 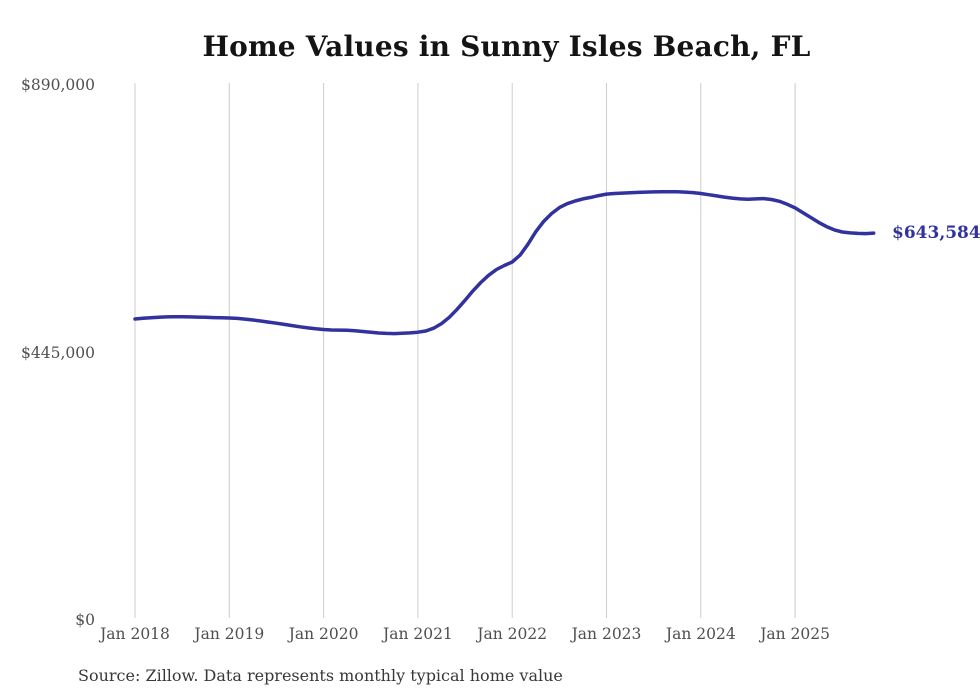 I want to click on x-tick-jan-2022: Jan 2022, so click(x=512, y=634).